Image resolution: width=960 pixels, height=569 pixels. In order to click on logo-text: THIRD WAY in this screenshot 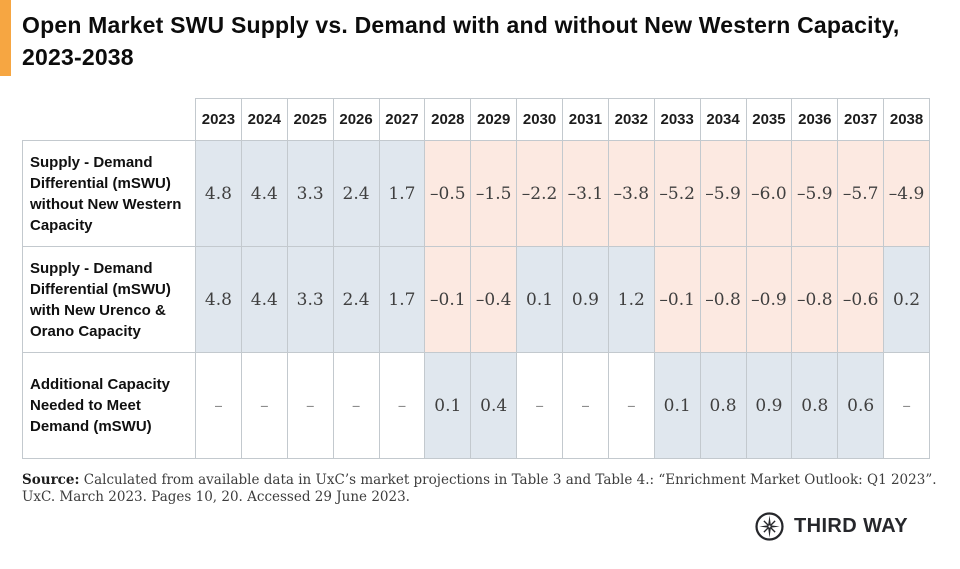, I will do `click(851, 526)`.